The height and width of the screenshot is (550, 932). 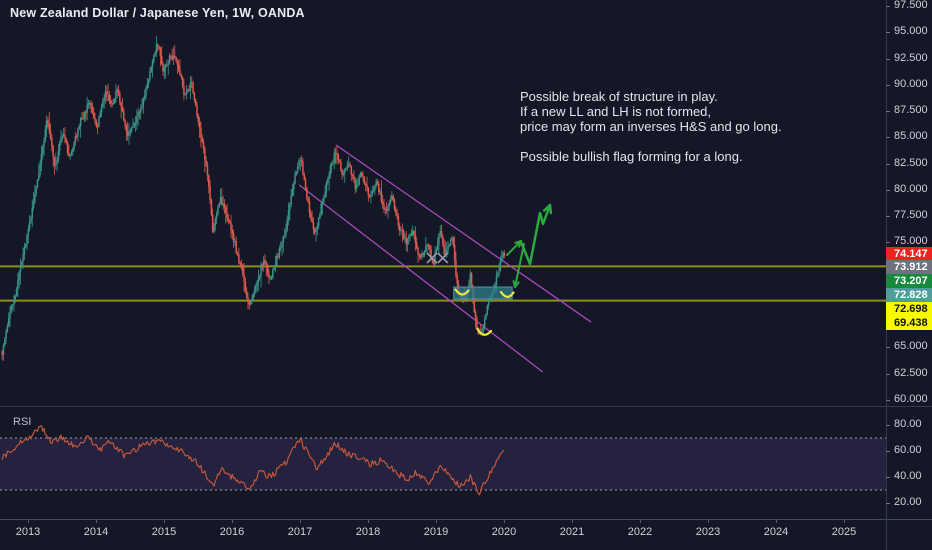 What do you see at coordinates (908, 450) in the screenshot?
I see `rsi-tick-label: 60.00` at bounding box center [908, 450].